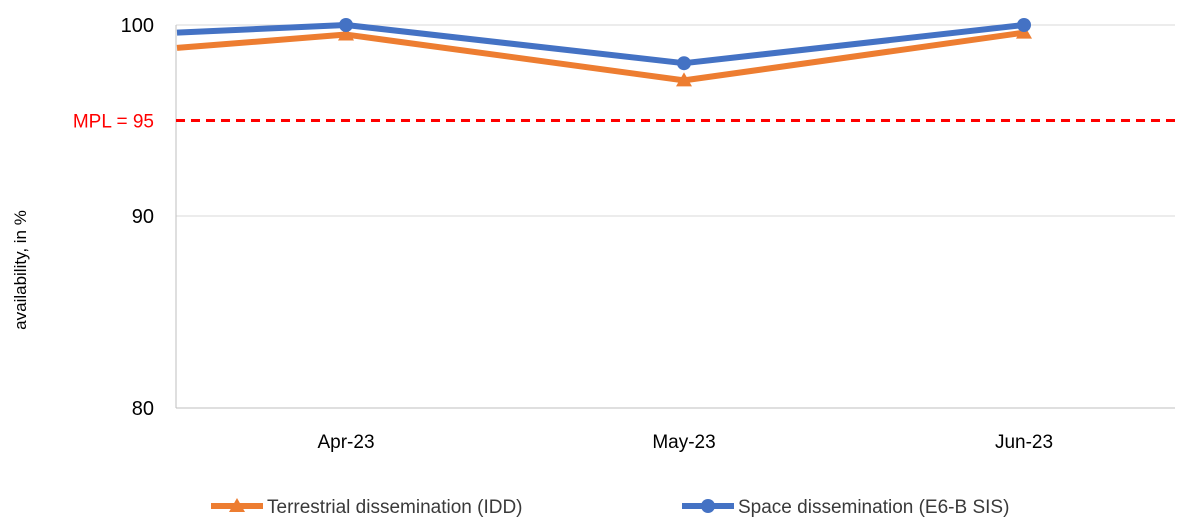 The width and height of the screenshot is (1190, 526). I want to click on x-tick-label: Jun-23, so click(1024, 442).